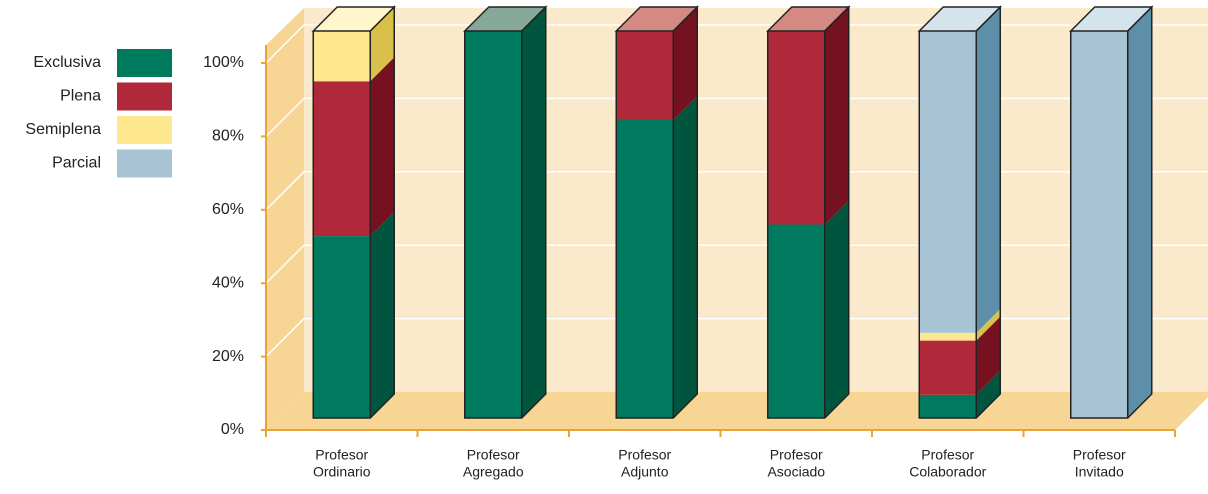 The height and width of the screenshot is (494, 1208). I want to click on y-tick-label: 80%, so click(228, 136).